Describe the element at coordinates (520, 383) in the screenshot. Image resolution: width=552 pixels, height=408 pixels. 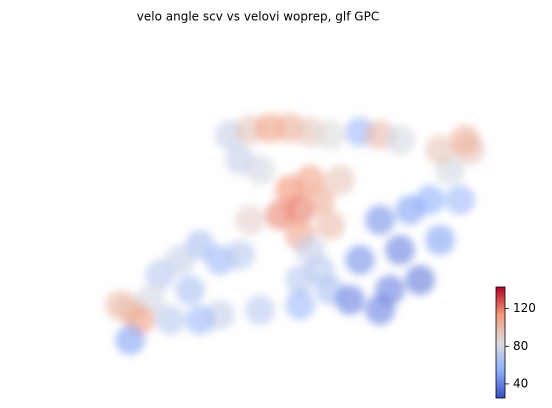
I see `colorbar-tick-label: 40` at that location.